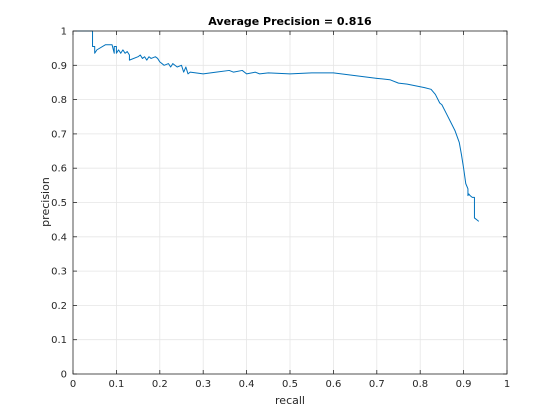 This screenshot has height=420, width=560. Describe the element at coordinates (73, 384) in the screenshot. I see `x-tick-label: 0` at that location.